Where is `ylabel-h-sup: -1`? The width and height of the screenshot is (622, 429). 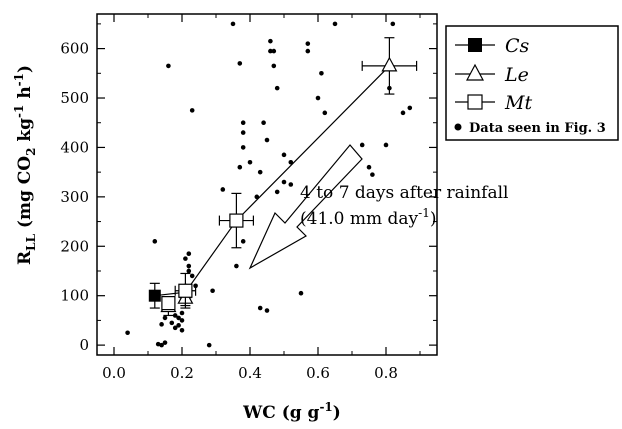
ylabel-h-sup: -1 is located at coordinates (19, 79).